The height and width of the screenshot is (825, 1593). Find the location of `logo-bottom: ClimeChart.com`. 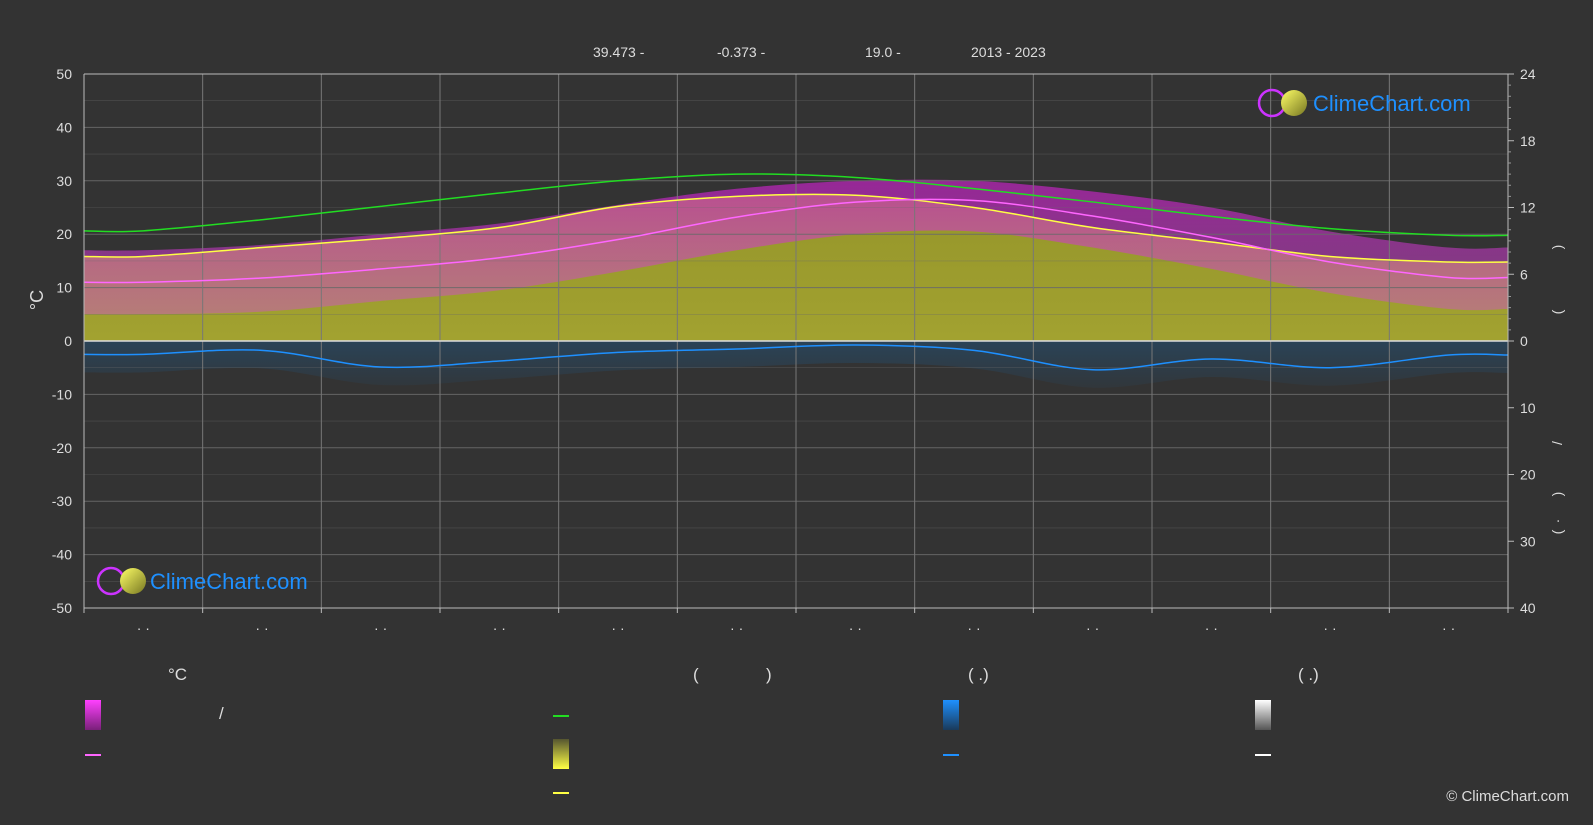

logo-bottom: ClimeChart.com is located at coordinates (202, 581).